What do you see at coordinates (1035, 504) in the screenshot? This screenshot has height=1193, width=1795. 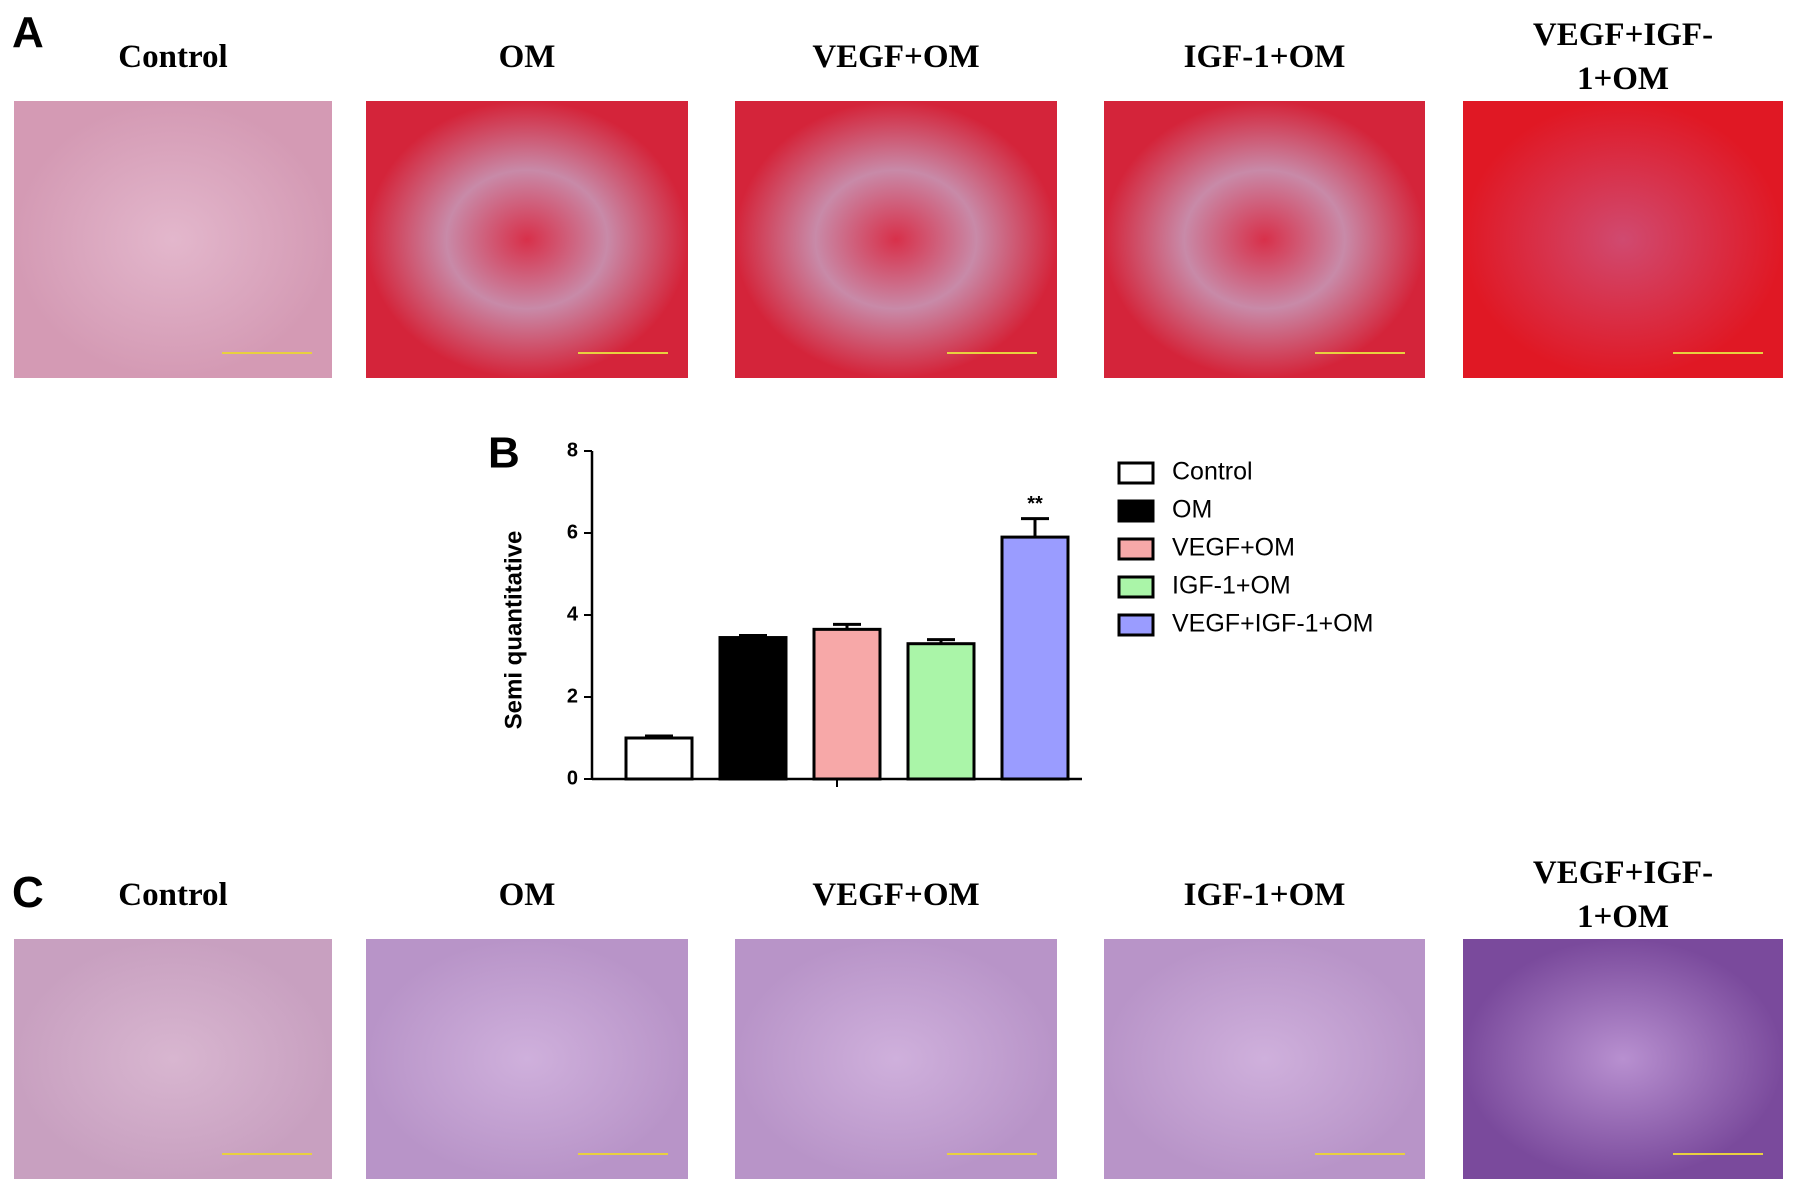 I see `significance: **` at bounding box center [1035, 504].